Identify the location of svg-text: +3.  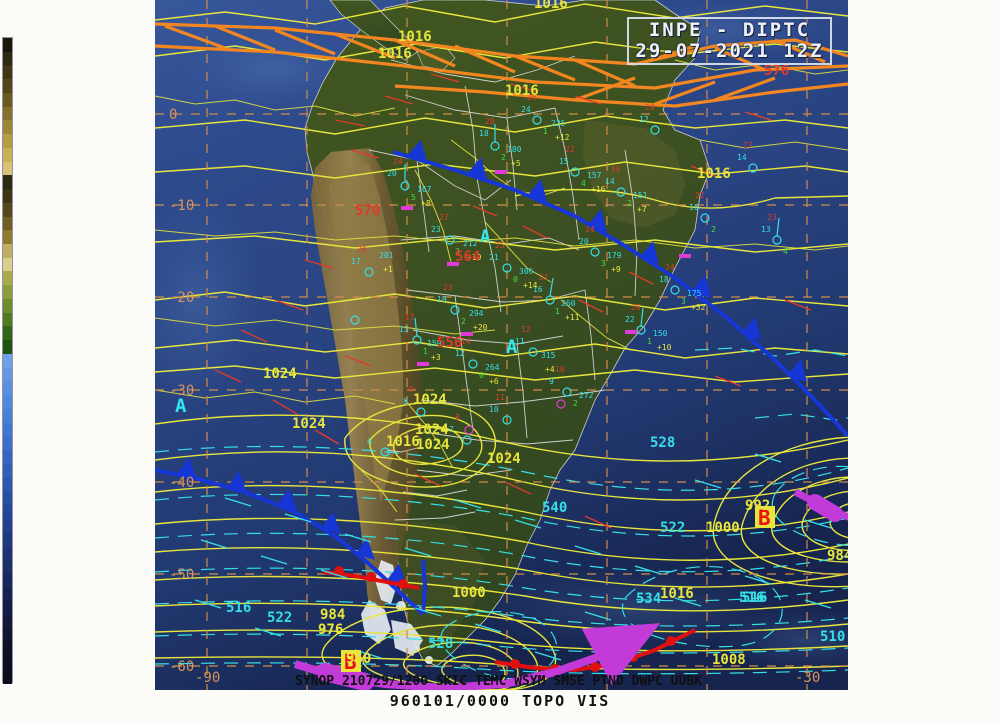
(436, 357).